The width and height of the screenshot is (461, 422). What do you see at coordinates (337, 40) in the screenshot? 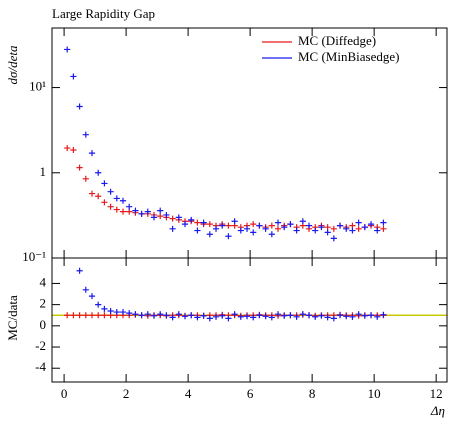
I see `legend-label: MC (Diffedge)` at bounding box center [337, 40].